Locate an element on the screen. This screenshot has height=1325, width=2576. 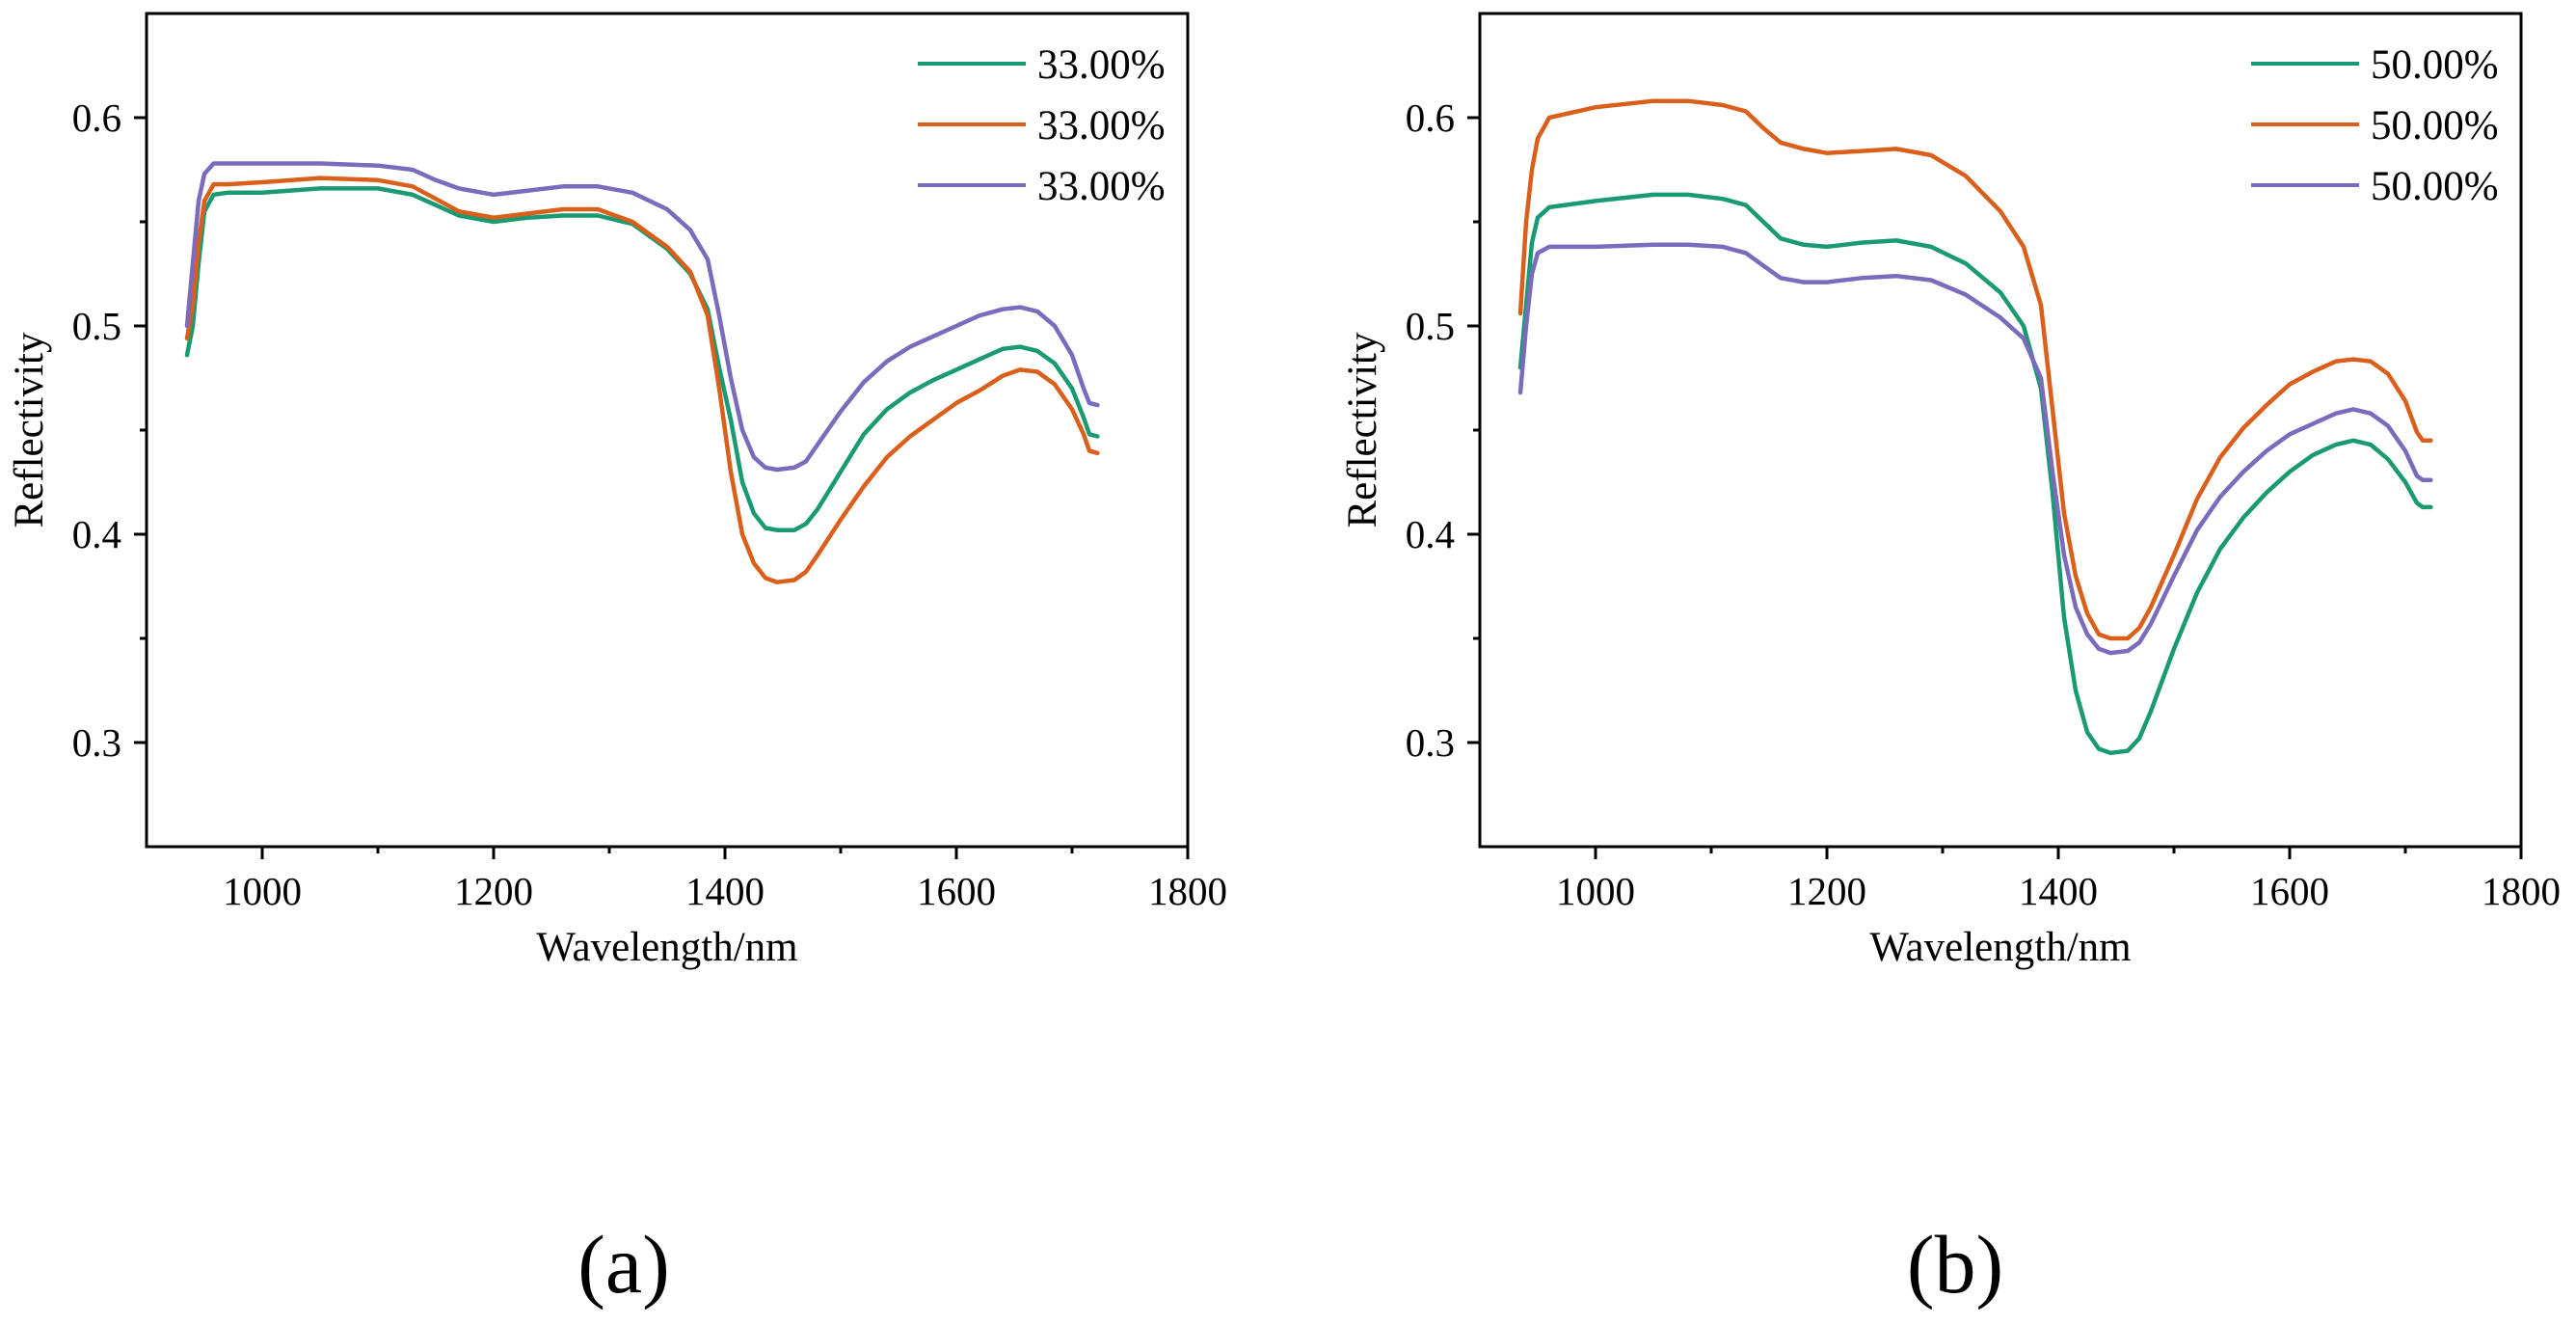
series-lines is located at coordinates (642, 372).